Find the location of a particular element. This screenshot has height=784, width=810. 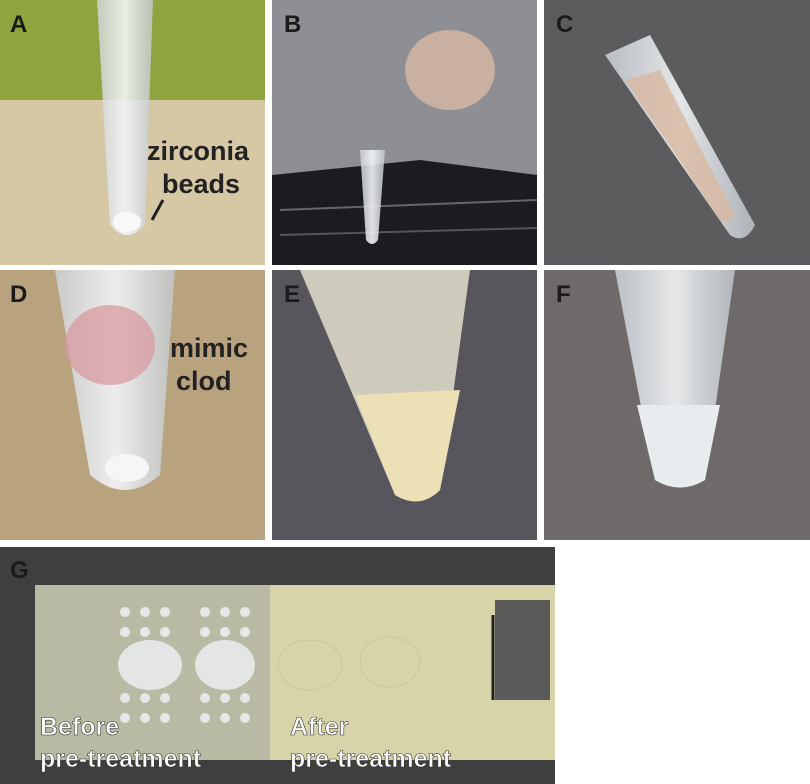

dots is located at coordinates (185, 665).